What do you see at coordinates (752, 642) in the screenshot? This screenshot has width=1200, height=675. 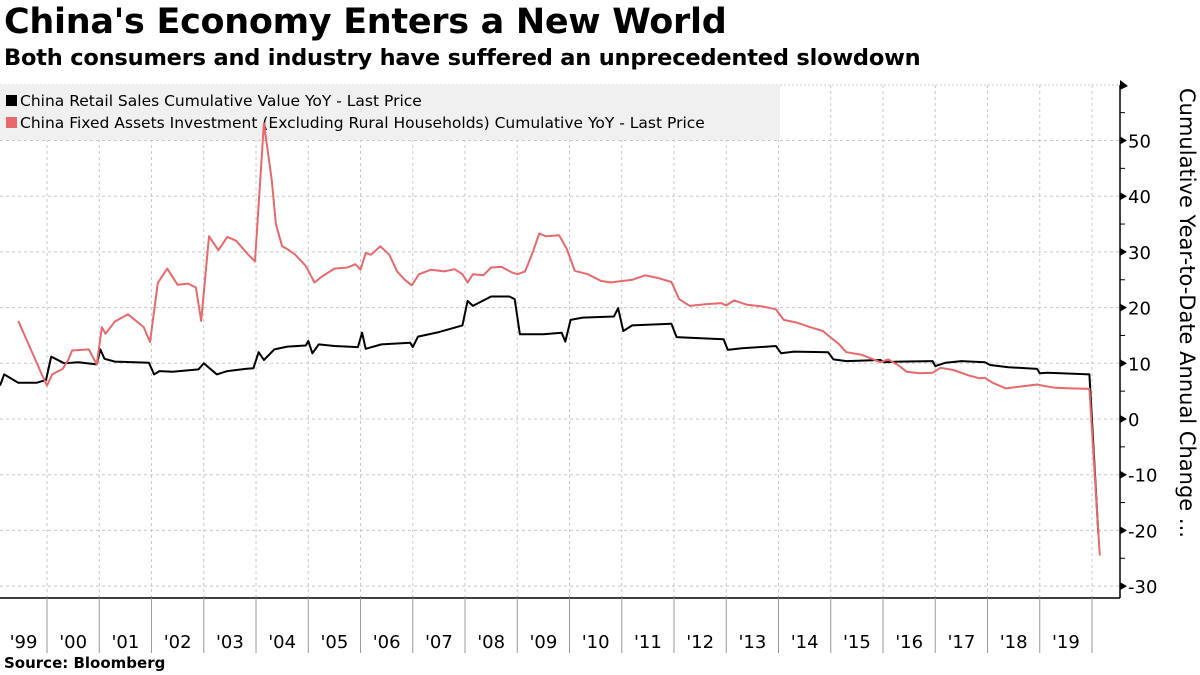 I see `x-tick-label: '13` at bounding box center [752, 642].